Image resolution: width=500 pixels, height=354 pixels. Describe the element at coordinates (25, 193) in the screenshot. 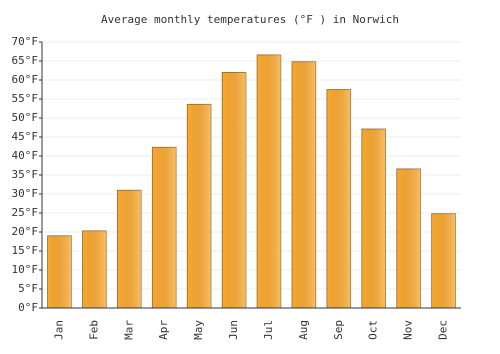

I see `y-tick-label: 30°F` at that location.